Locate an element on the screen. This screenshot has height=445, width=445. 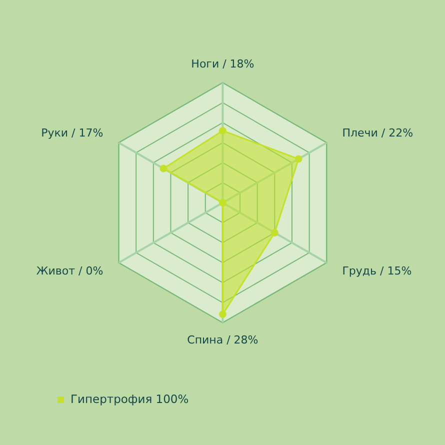
spoke-label: Спина / 28% is located at coordinates (222, 340).